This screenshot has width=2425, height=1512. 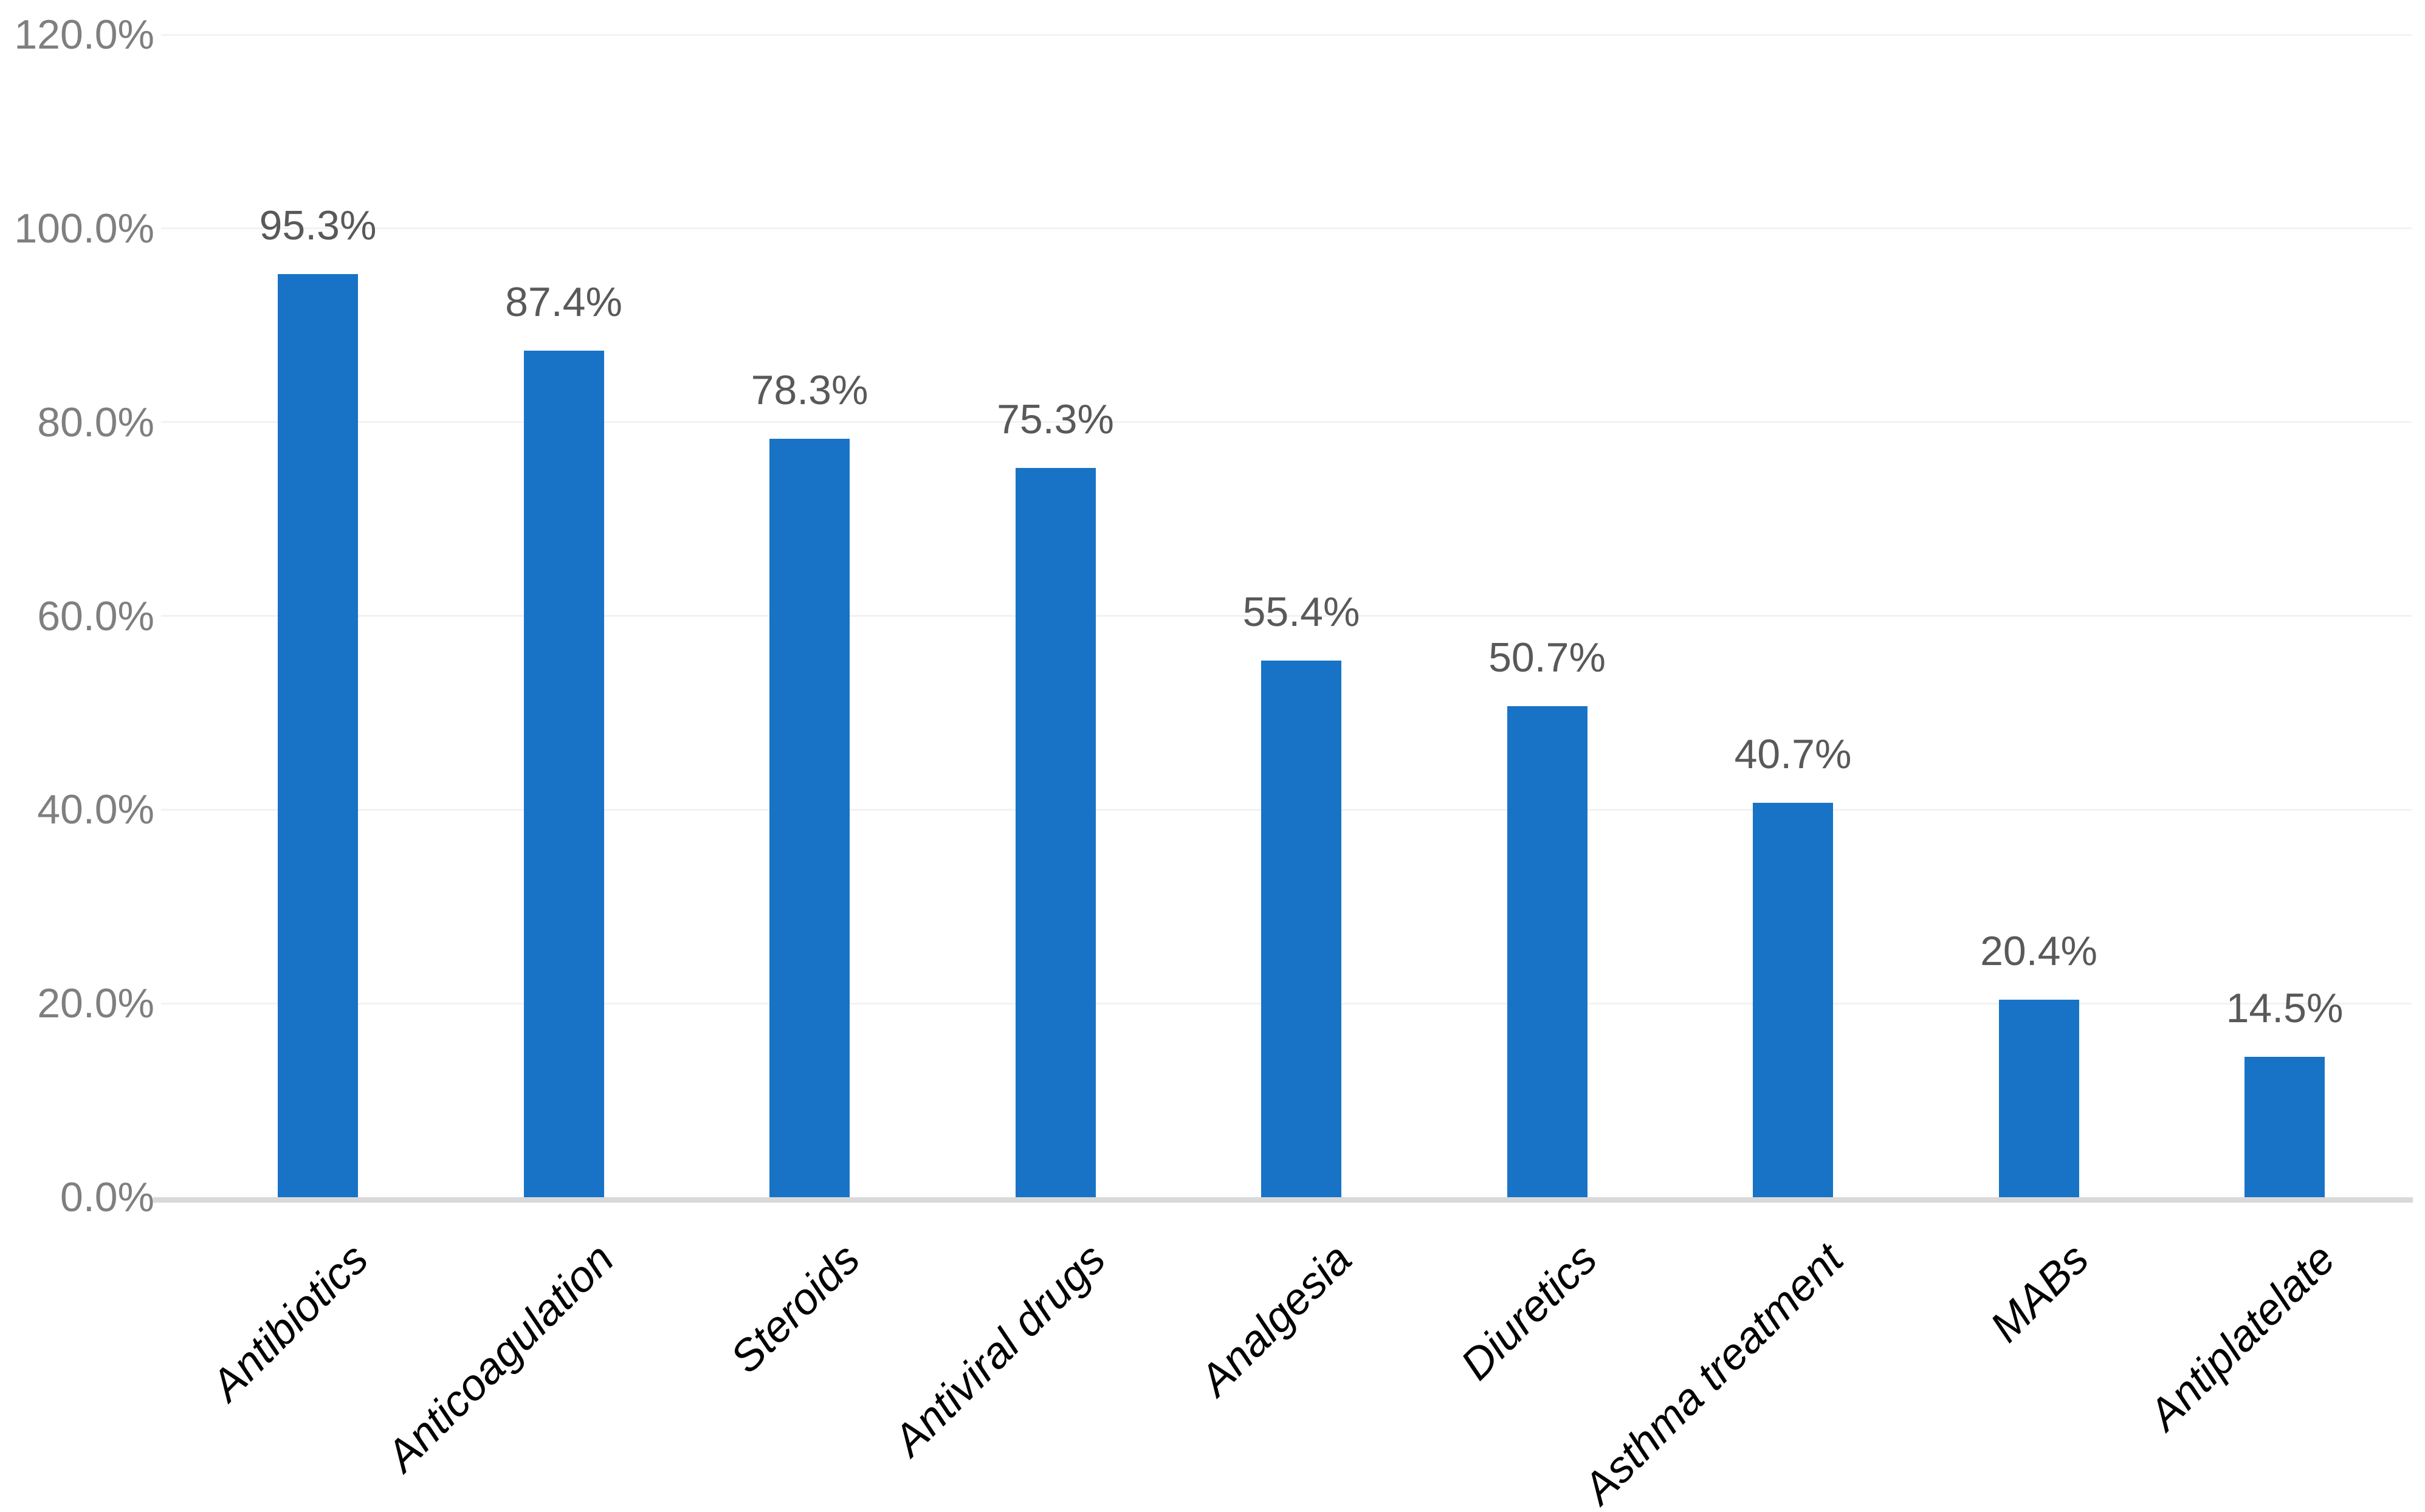 What do you see at coordinates (318, 226) in the screenshot?
I see `bar-value-label: 95.3%` at bounding box center [318, 226].